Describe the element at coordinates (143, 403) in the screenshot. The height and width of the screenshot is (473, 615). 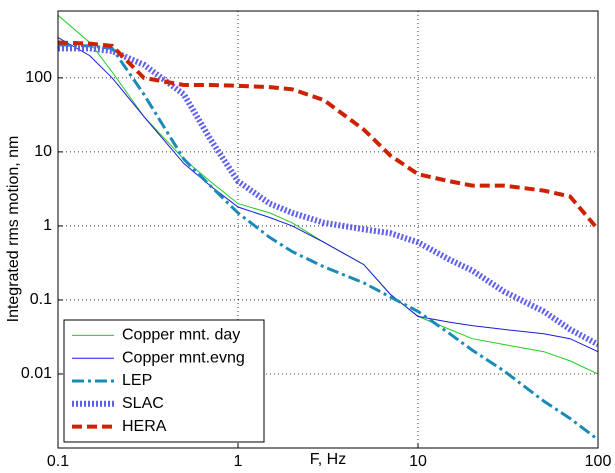
I see `legend-label: SLAC` at that location.